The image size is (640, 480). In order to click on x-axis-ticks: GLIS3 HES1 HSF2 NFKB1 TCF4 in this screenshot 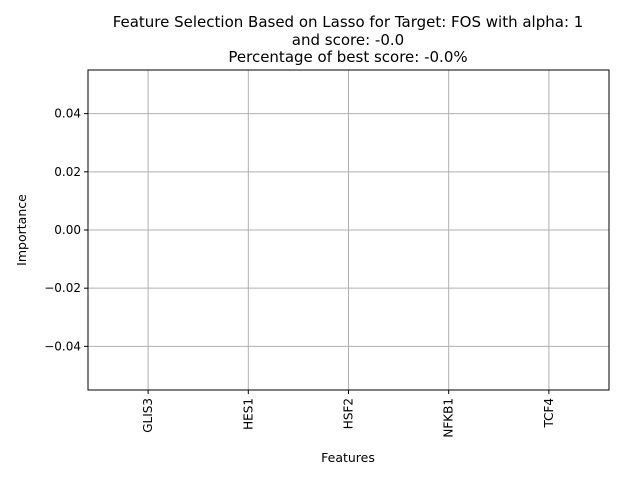, I will do `click(348, 414)`.